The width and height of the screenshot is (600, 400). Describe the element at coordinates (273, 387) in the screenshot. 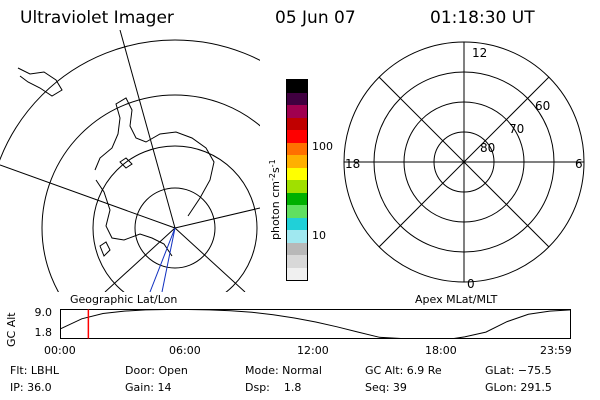

I see `footer-dsp: Dsp: 1.8` at that location.